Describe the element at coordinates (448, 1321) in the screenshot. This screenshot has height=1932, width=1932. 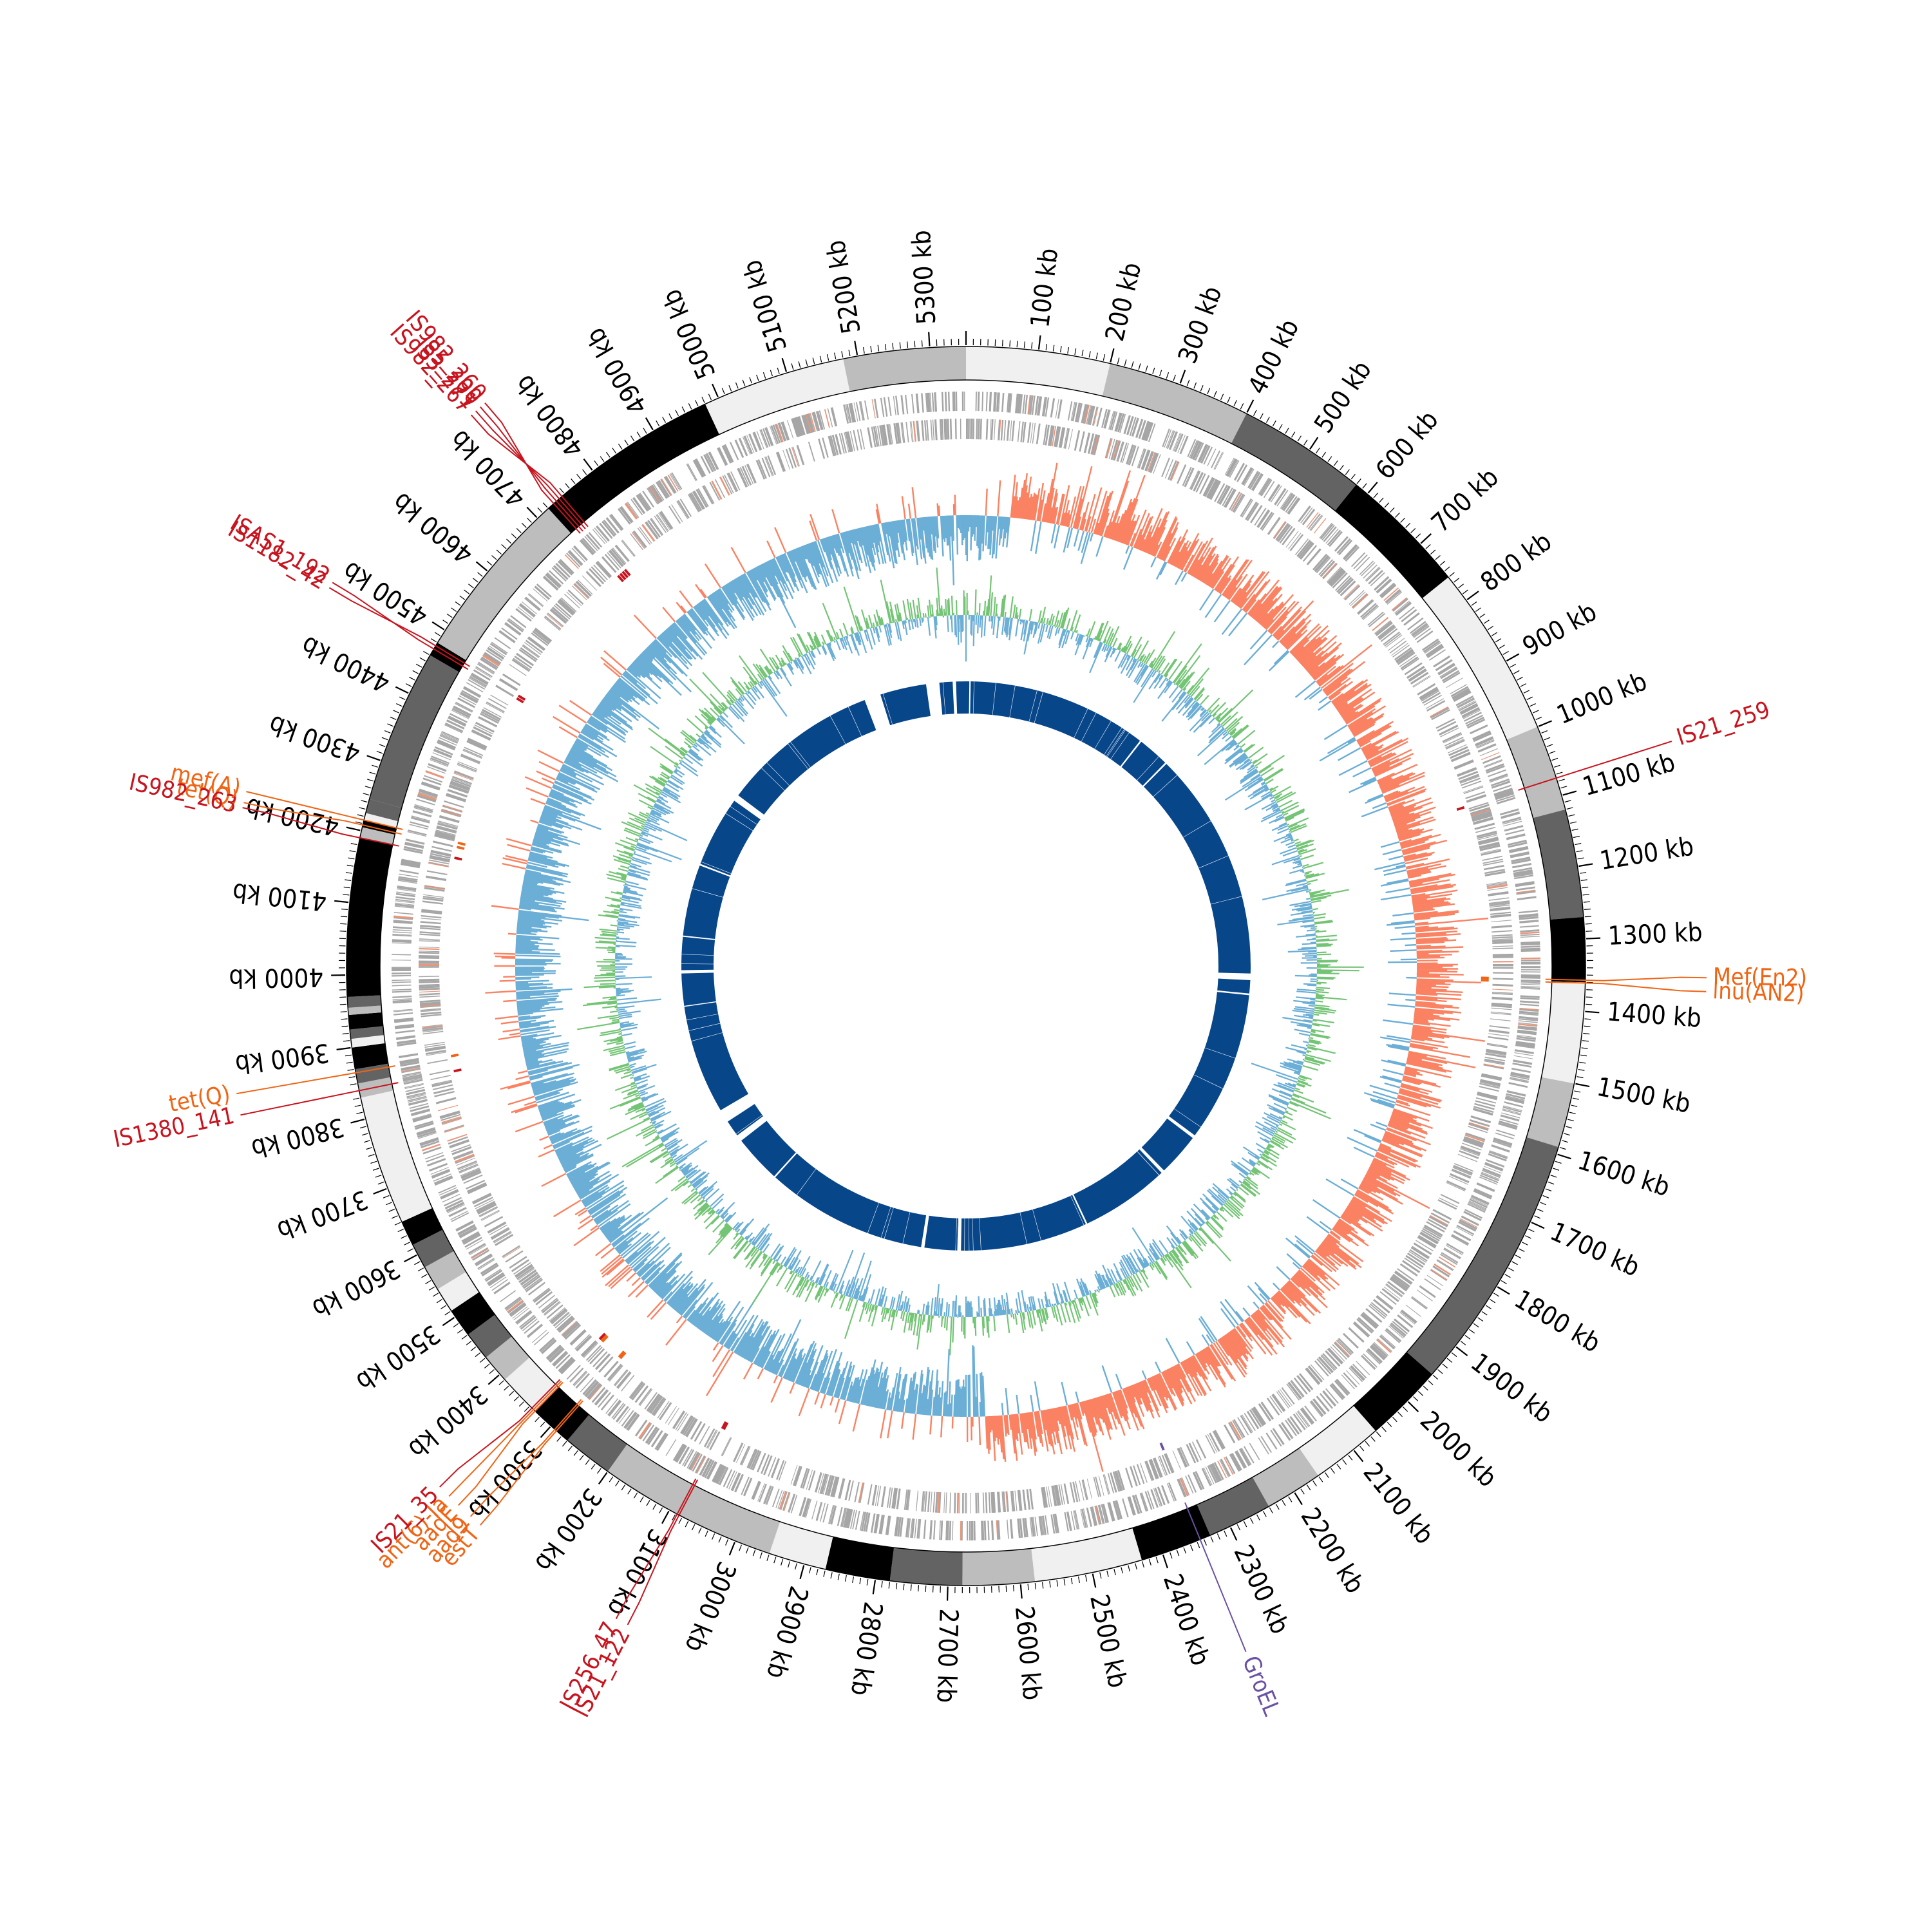
I see `major-tick` at that location.